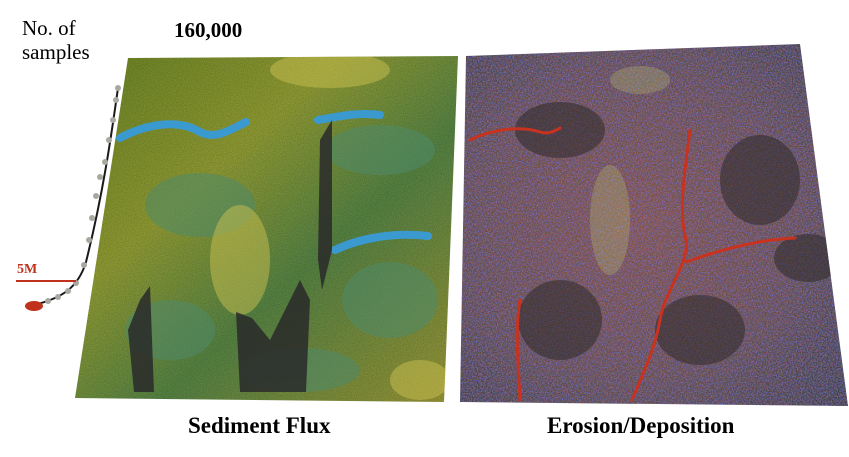 This screenshot has height=457, width=849. What do you see at coordinates (641, 425) in the screenshot?
I see `erosion-deposition-caption: Erosion/Deposition` at bounding box center [641, 425].